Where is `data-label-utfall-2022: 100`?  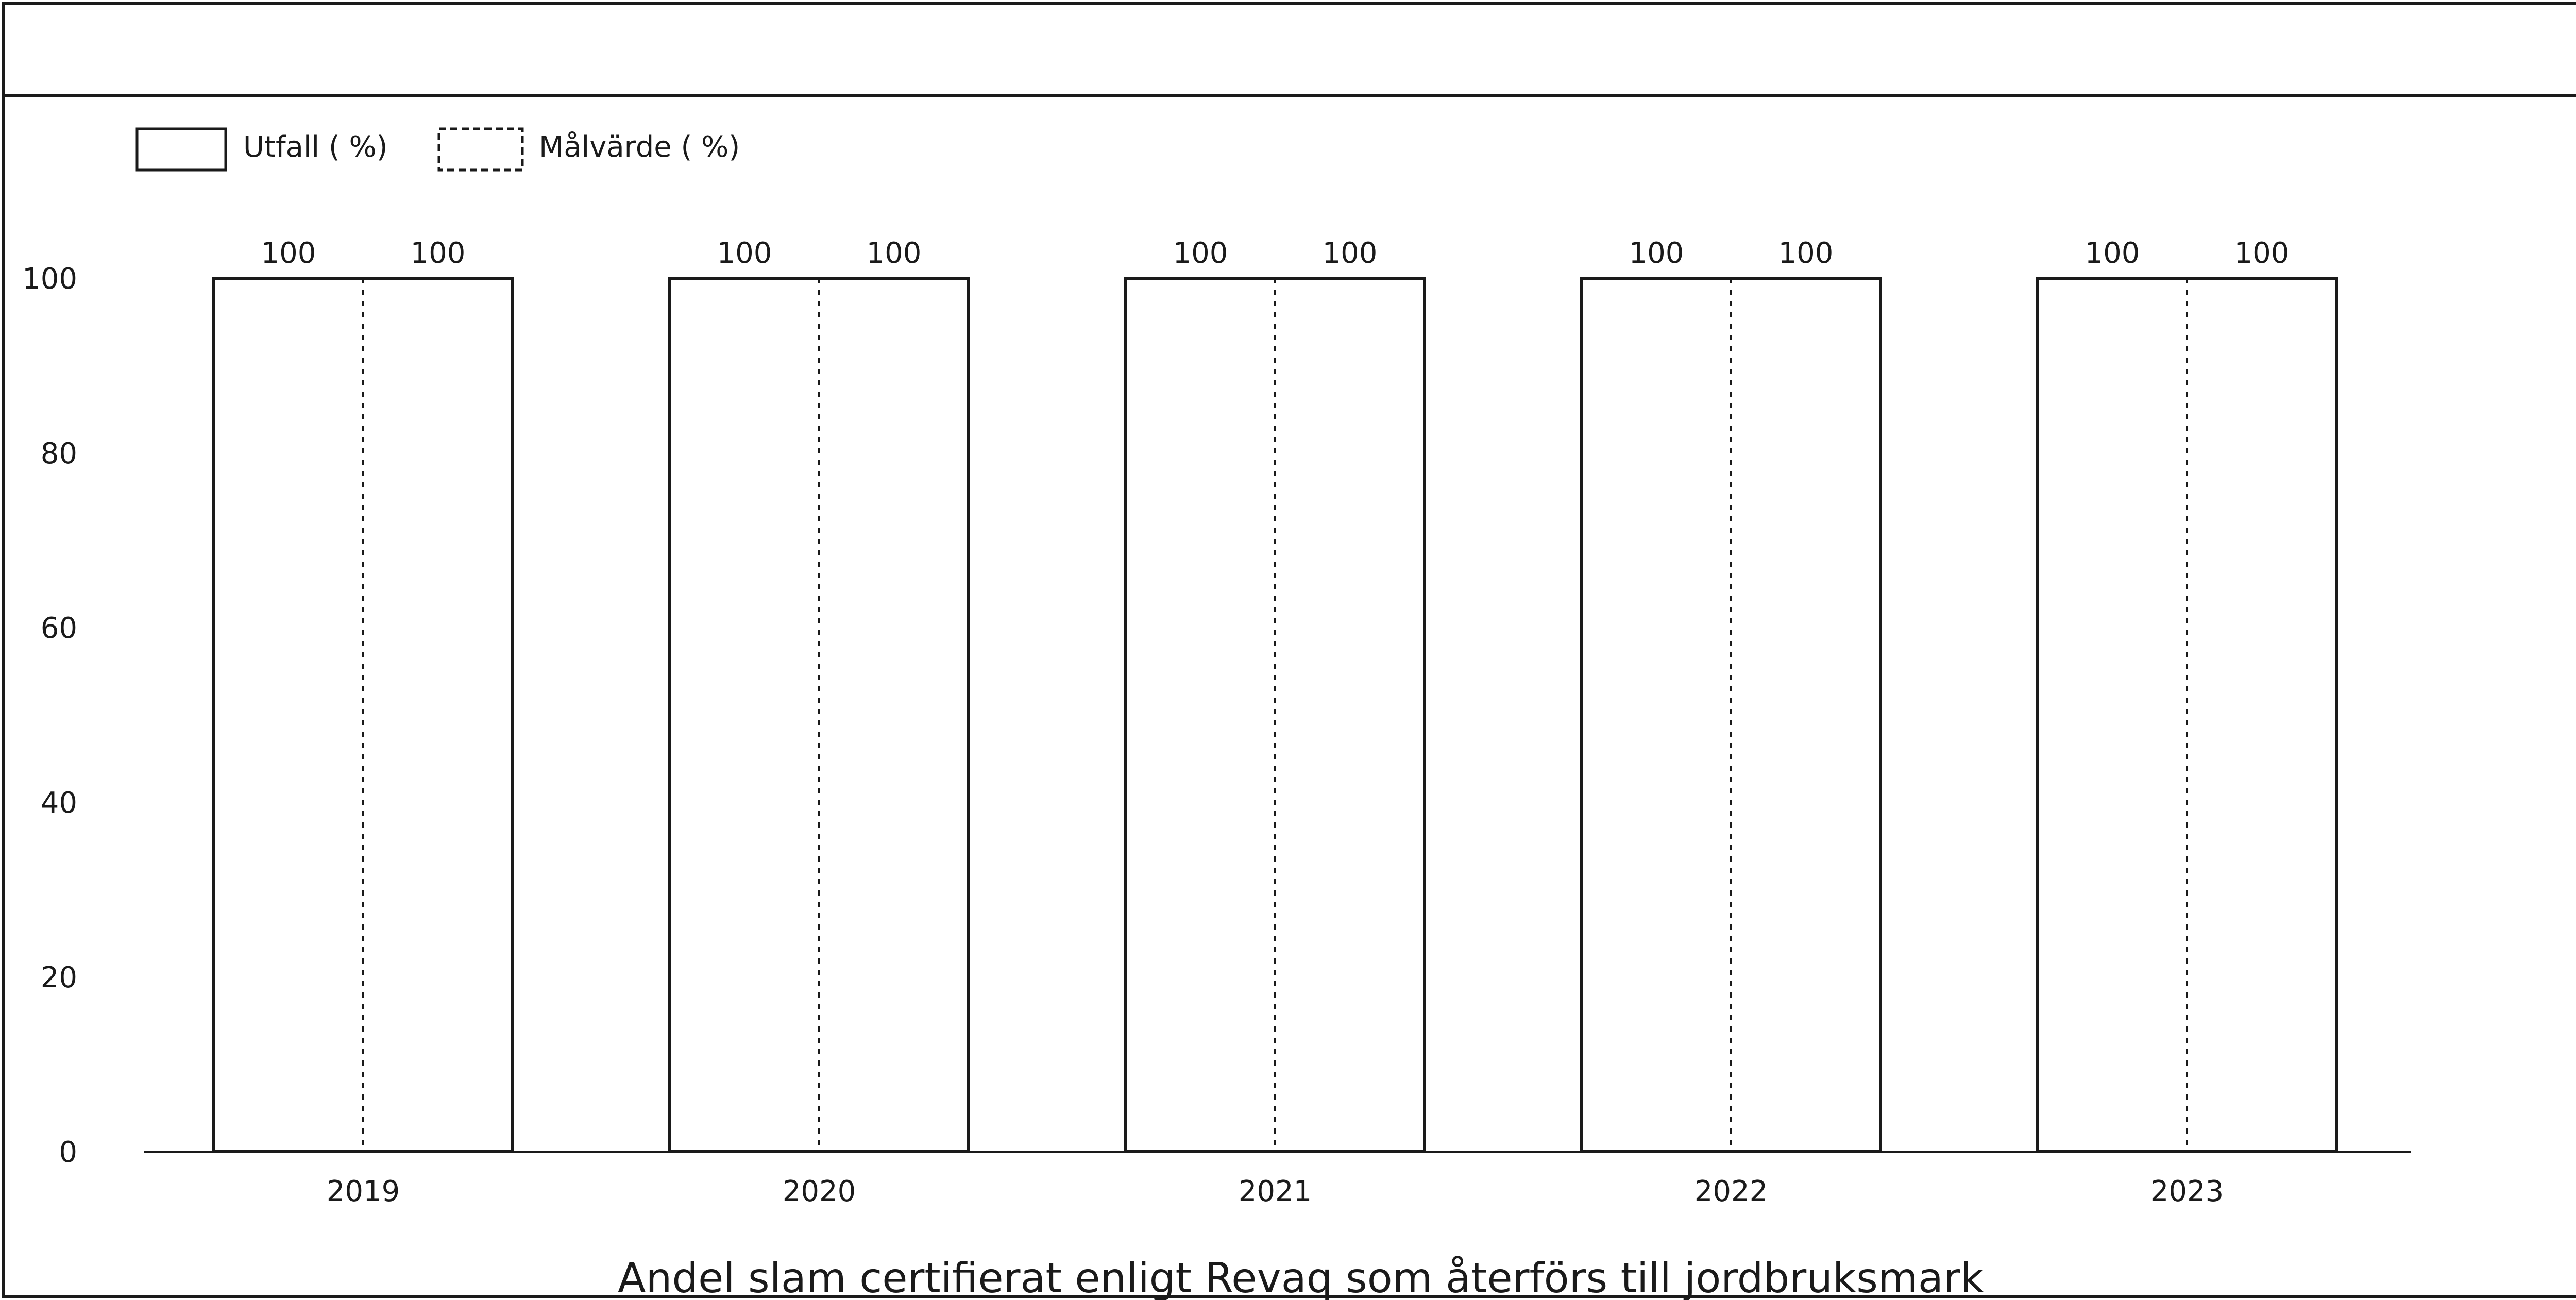 data-label-utfall-2022: 100 is located at coordinates (1656, 254).